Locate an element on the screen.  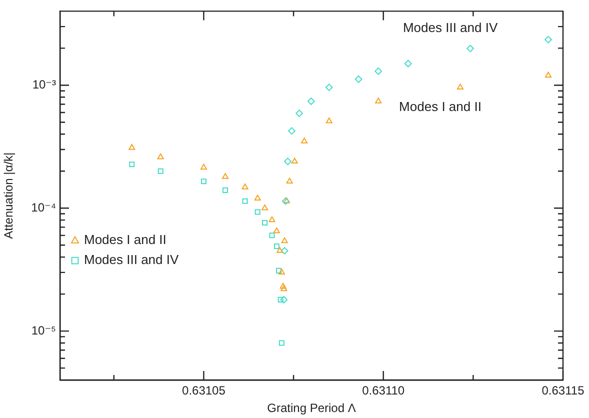
y-tick-label: 10⁻⁵ is located at coordinates (43, 330).